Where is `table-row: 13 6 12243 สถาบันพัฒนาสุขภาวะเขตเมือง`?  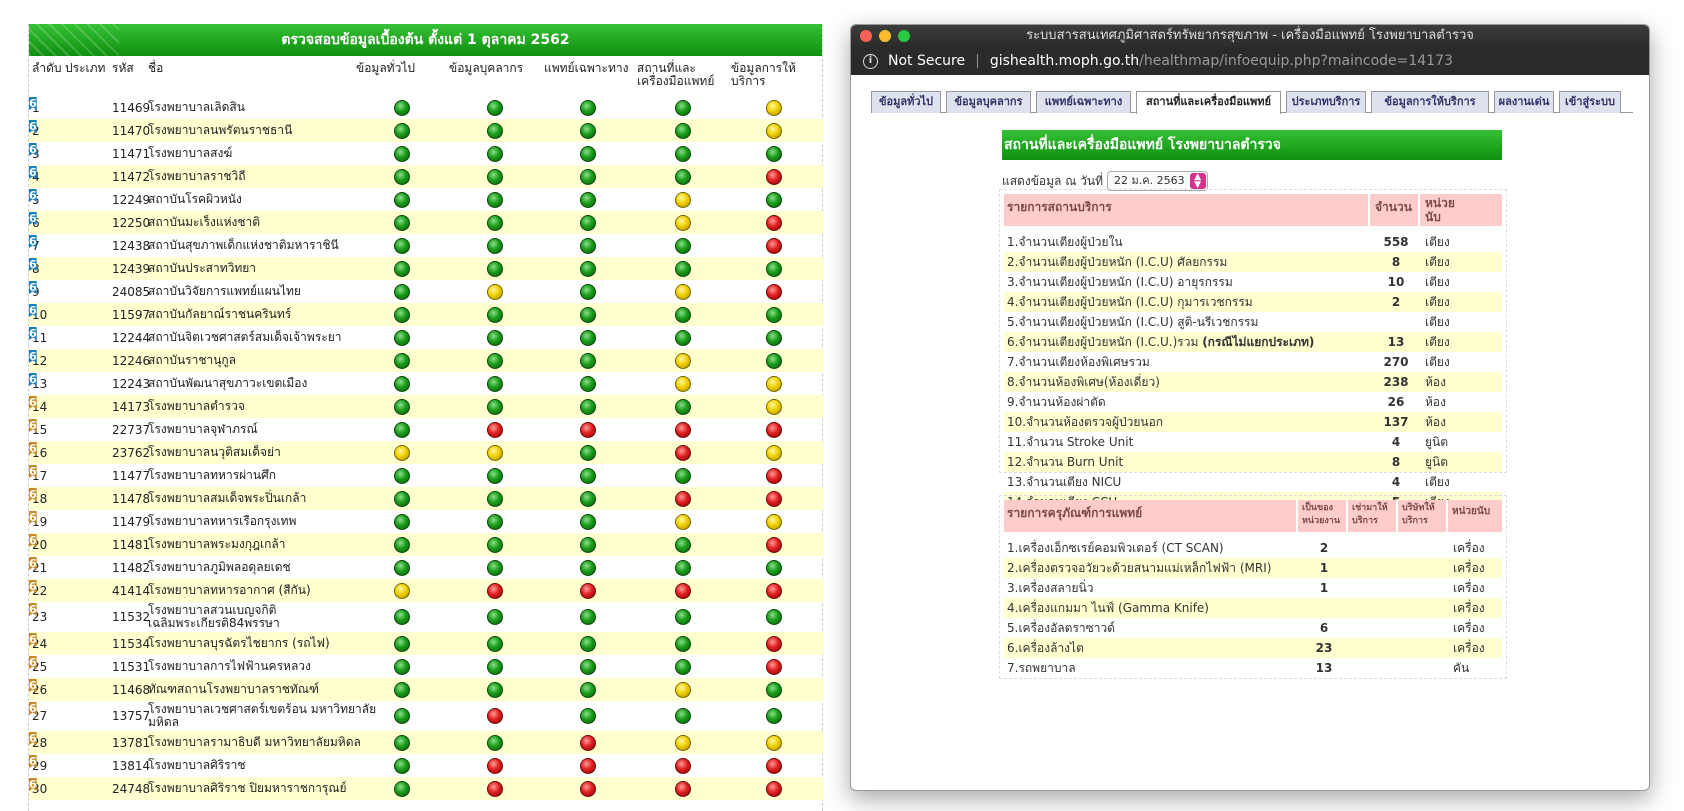 table-row: 13 6 12243 สถาบันพัฒนาสุขภาวะเขตเมือง is located at coordinates (426, 383).